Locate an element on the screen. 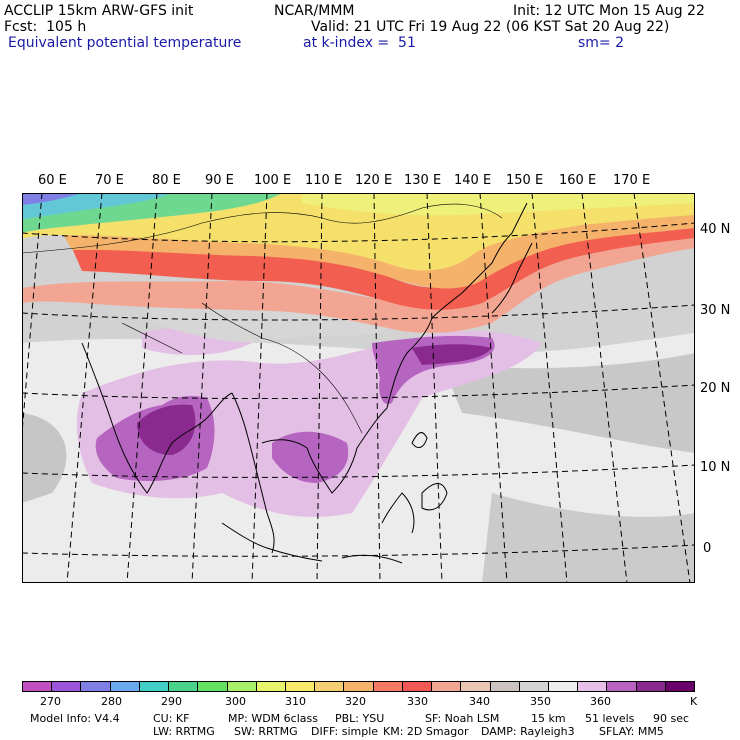 The width and height of the screenshot is (740, 740). lon-label: 90 E is located at coordinates (219, 180).